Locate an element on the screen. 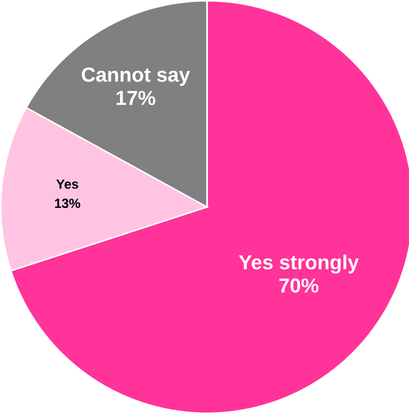  slice-label: Cannot say is located at coordinates (136, 77).